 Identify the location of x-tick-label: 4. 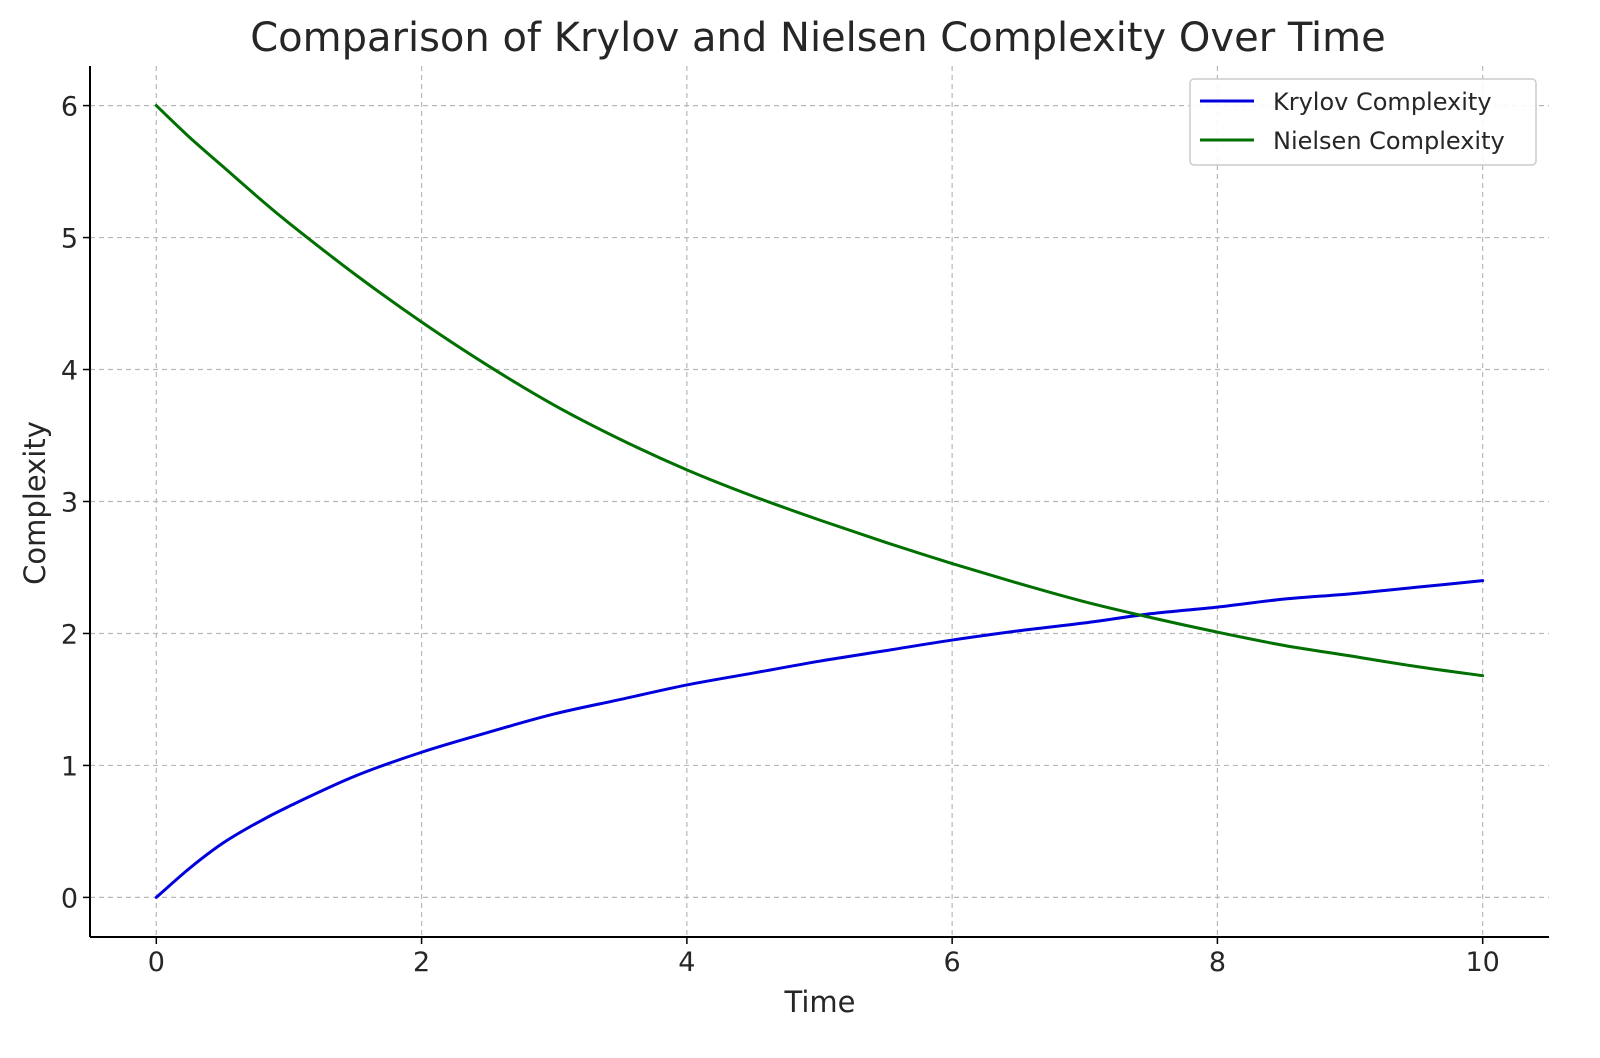
(686, 962).